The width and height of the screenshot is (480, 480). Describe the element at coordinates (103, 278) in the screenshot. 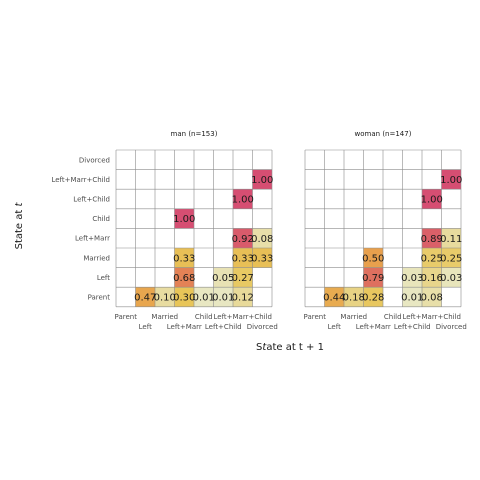

I see `y-tick-label: Left` at that location.